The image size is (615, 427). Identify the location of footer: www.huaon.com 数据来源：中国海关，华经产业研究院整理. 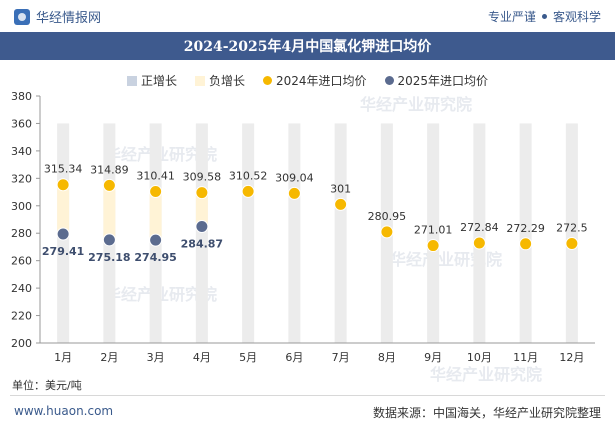
(307, 411).